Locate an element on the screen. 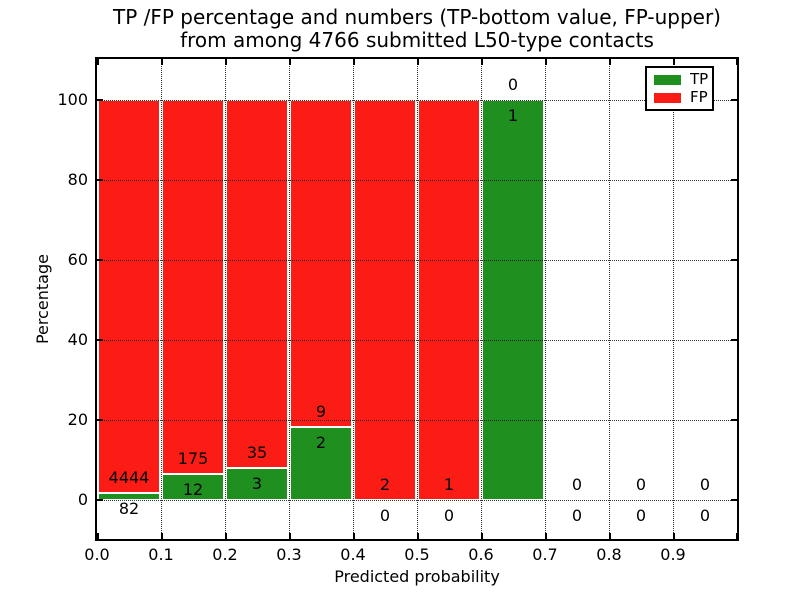 This screenshot has height=600, width=800. legend-label-tp: TP is located at coordinates (699, 79).